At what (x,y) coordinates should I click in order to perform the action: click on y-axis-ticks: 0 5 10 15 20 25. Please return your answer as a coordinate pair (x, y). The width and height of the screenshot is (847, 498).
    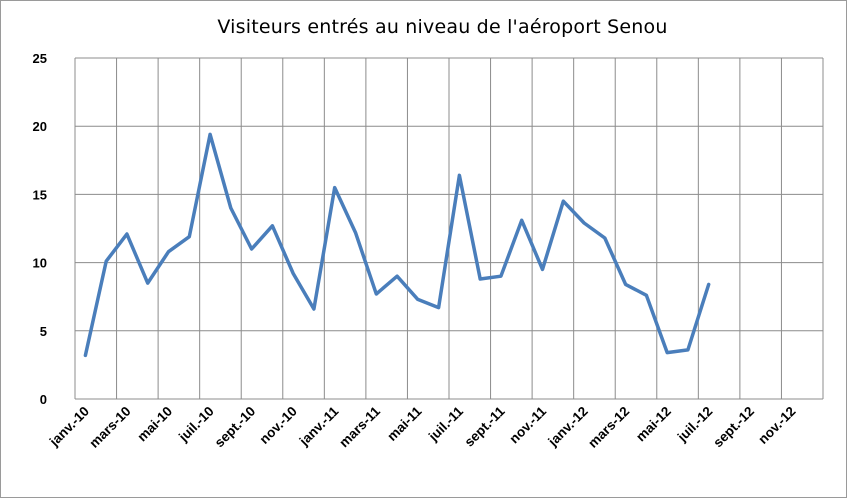
    Looking at the image, I should click on (40, 229).